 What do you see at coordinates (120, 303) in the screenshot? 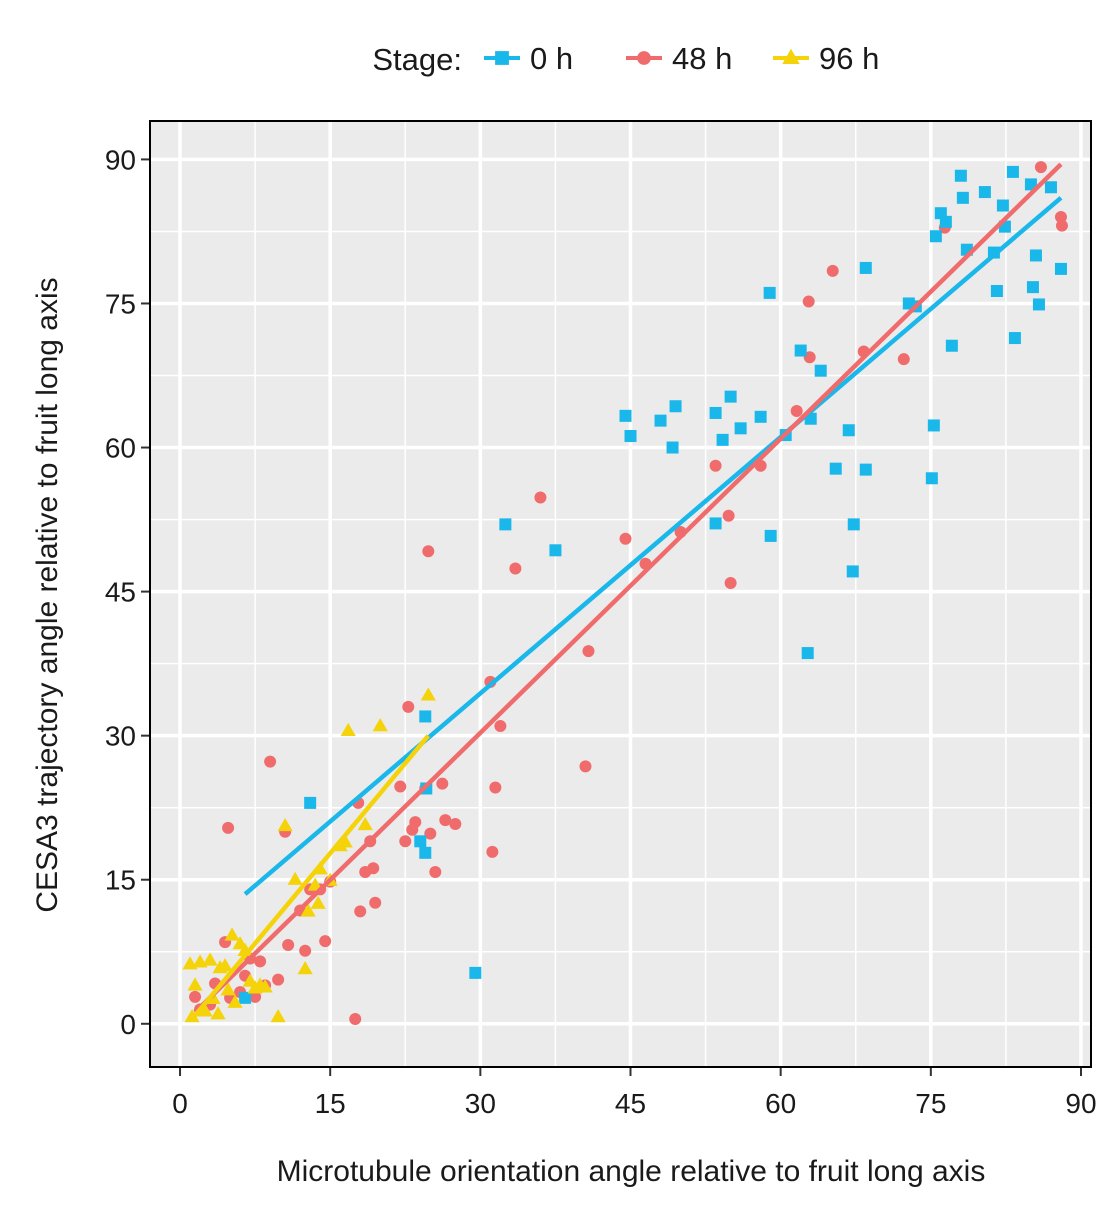
I see `y-tick-label: 75` at bounding box center [120, 303].